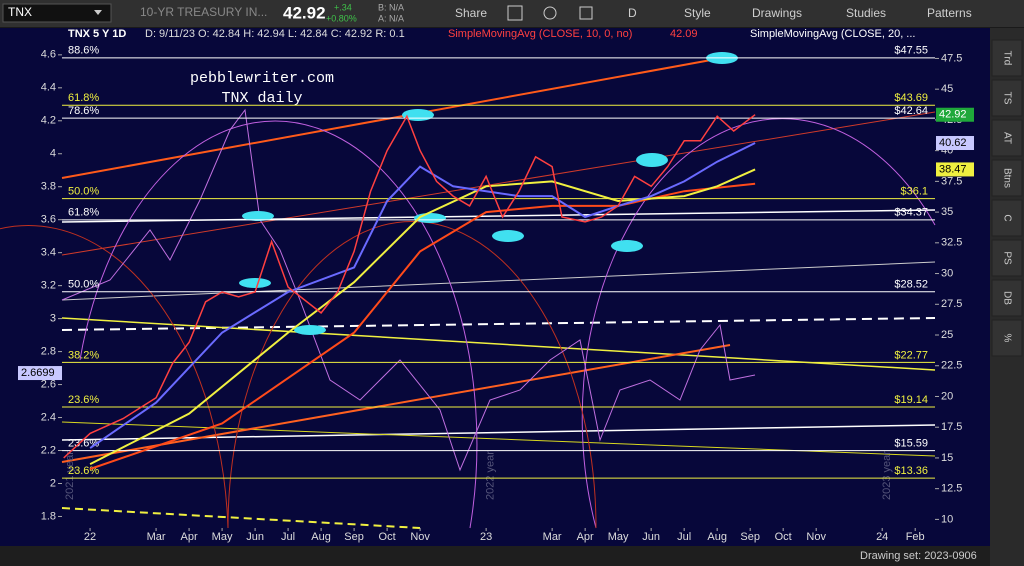  What do you see at coordinates (911, 400) in the screenshot?
I see `level-price: $19.14` at bounding box center [911, 400].